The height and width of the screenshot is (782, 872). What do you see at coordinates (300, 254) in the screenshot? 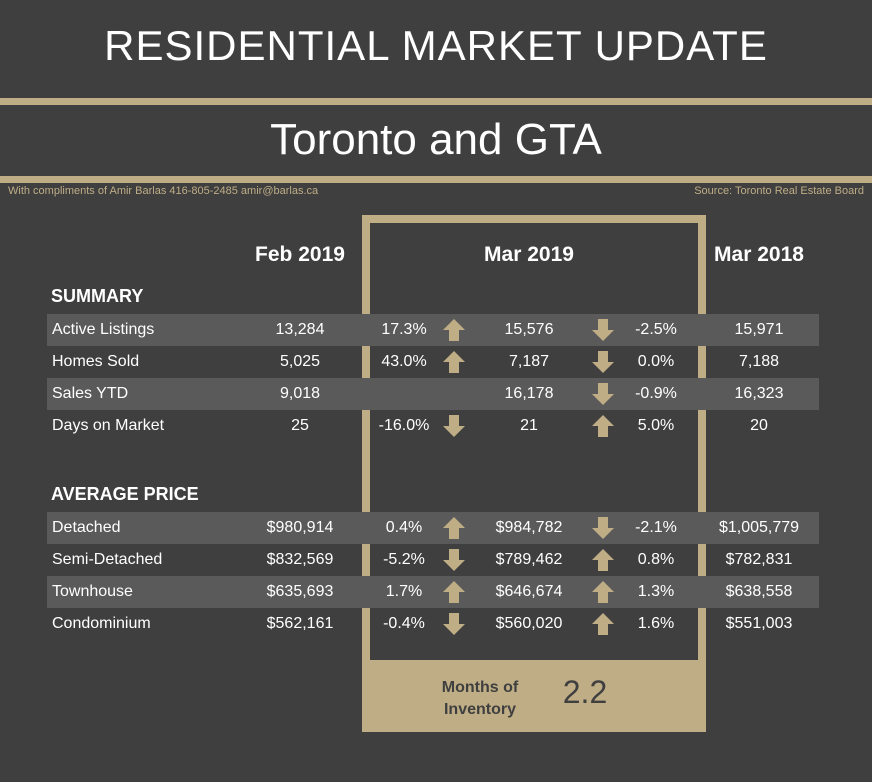
I see `column-header-feb-2019: Feb 2019` at bounding box center [300, 254].